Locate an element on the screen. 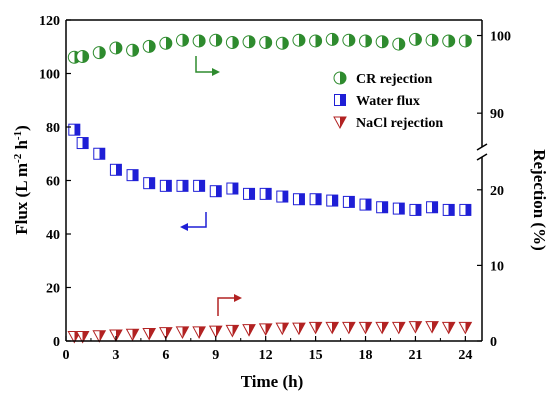 Image resolution: width=550 pixels, height=406 pixels. x-tick-label: 18 is located at coordinates (366, 355).